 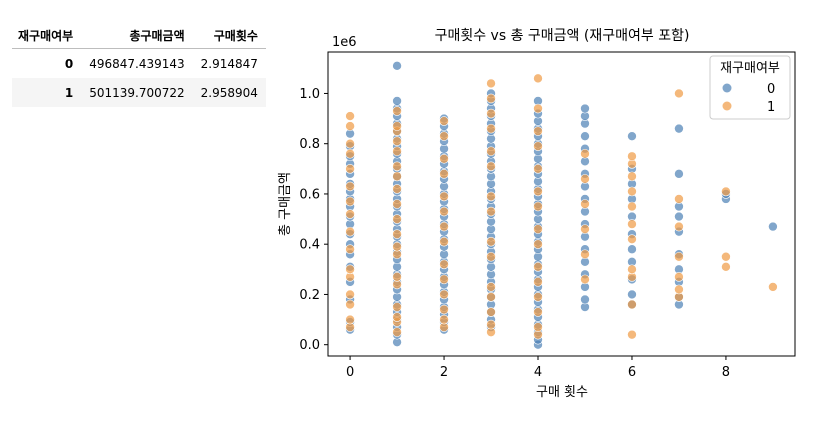 I want to click on y-tick-label: 0.0, so click(x=309, y=345).